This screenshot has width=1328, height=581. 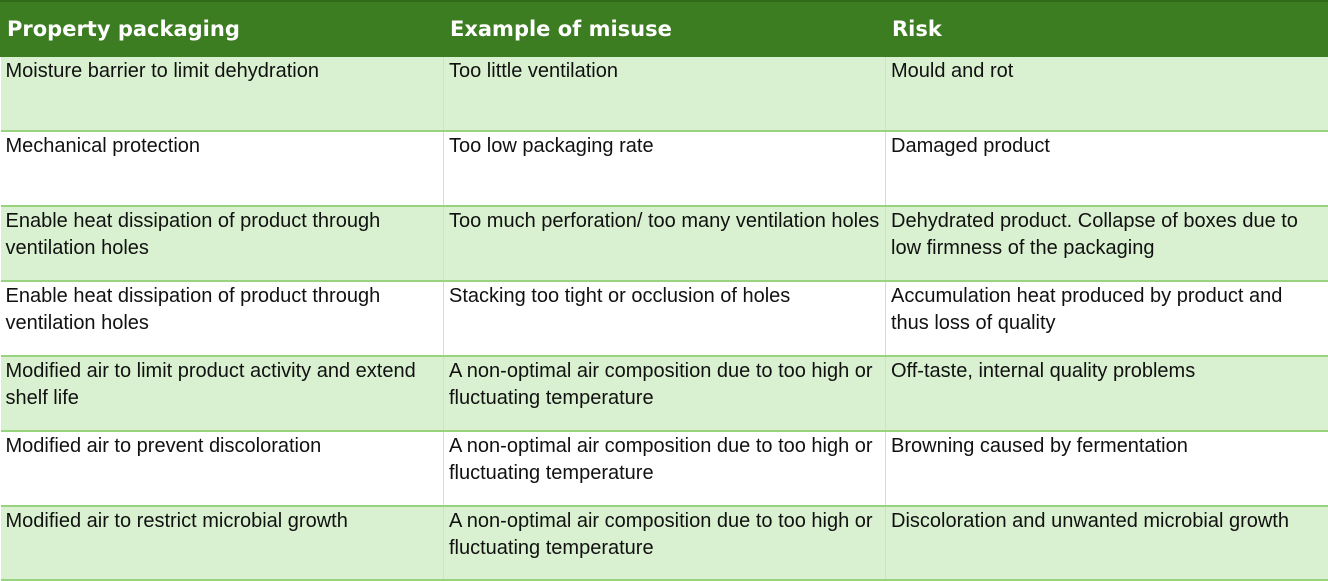 I want to click on cell-risk: Mould and rot, so click(x=1107, y=93).